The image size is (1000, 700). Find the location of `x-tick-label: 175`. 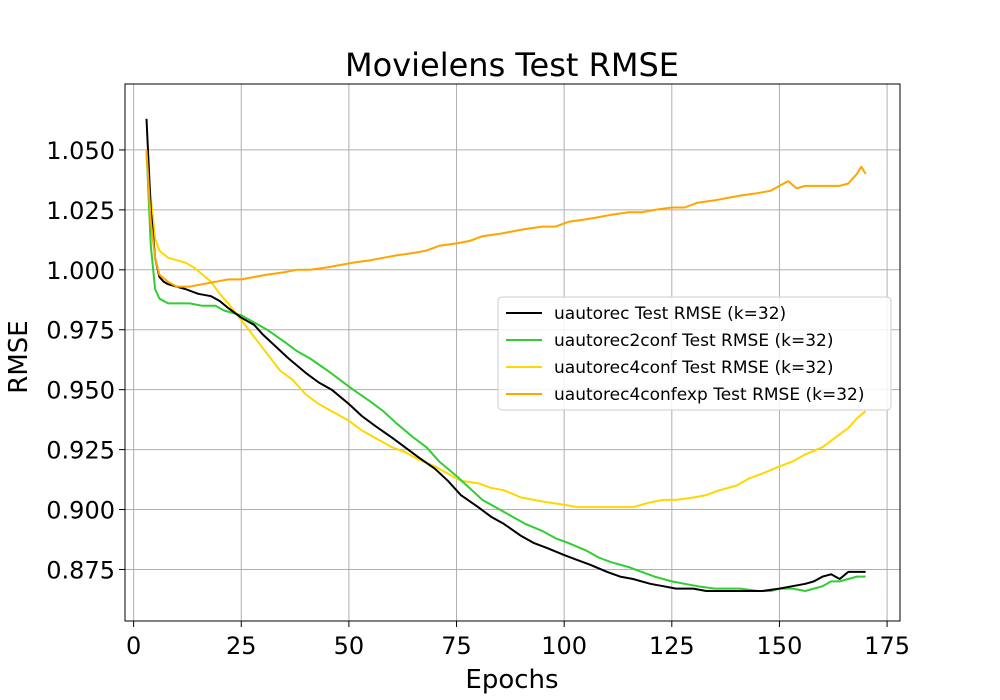

x-tick-label: 175 is located at coordinates (887, 646).